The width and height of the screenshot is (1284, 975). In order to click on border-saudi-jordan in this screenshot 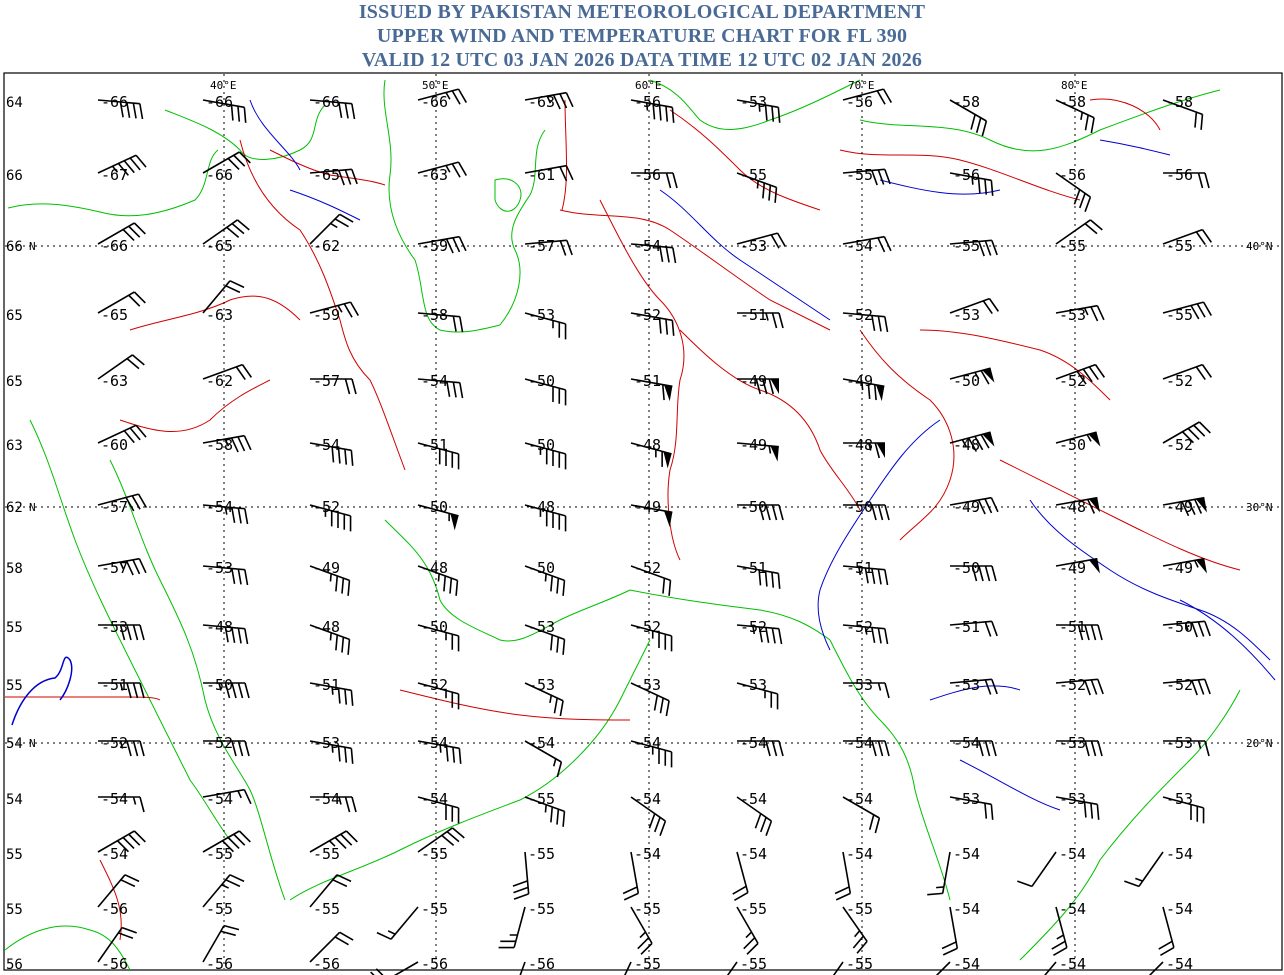, I will do `click(195, 406)`.